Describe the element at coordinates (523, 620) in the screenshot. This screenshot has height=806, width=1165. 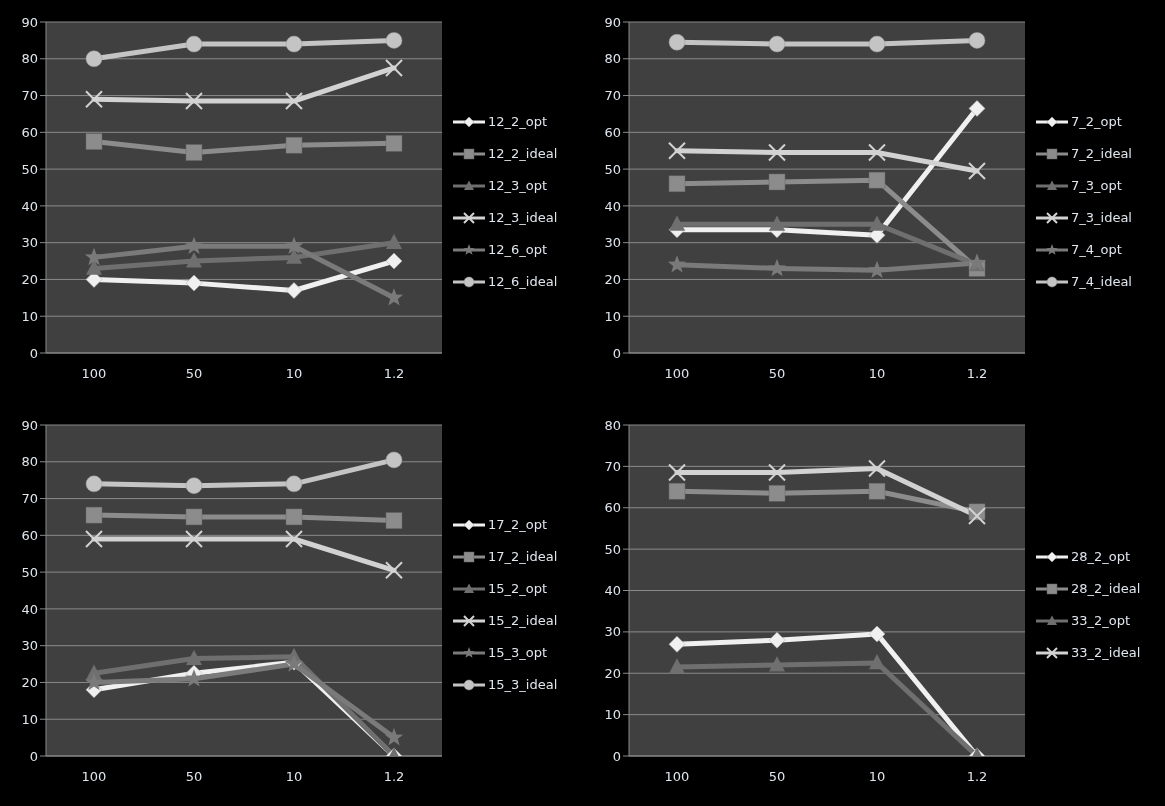
I see `legend-label: 15_2_ideal` at that location.